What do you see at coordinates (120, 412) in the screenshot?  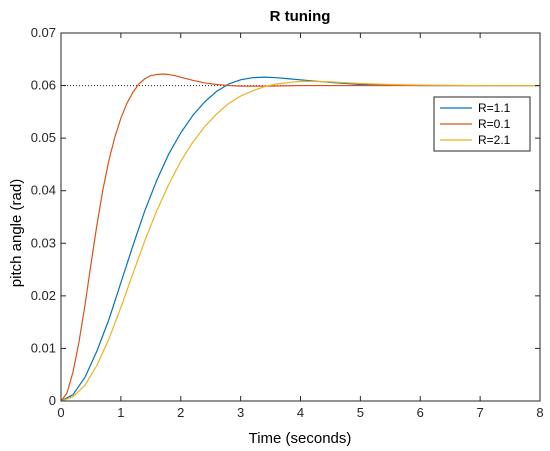 I see `x-tick-label: 1` at bounding box center [120, 412].